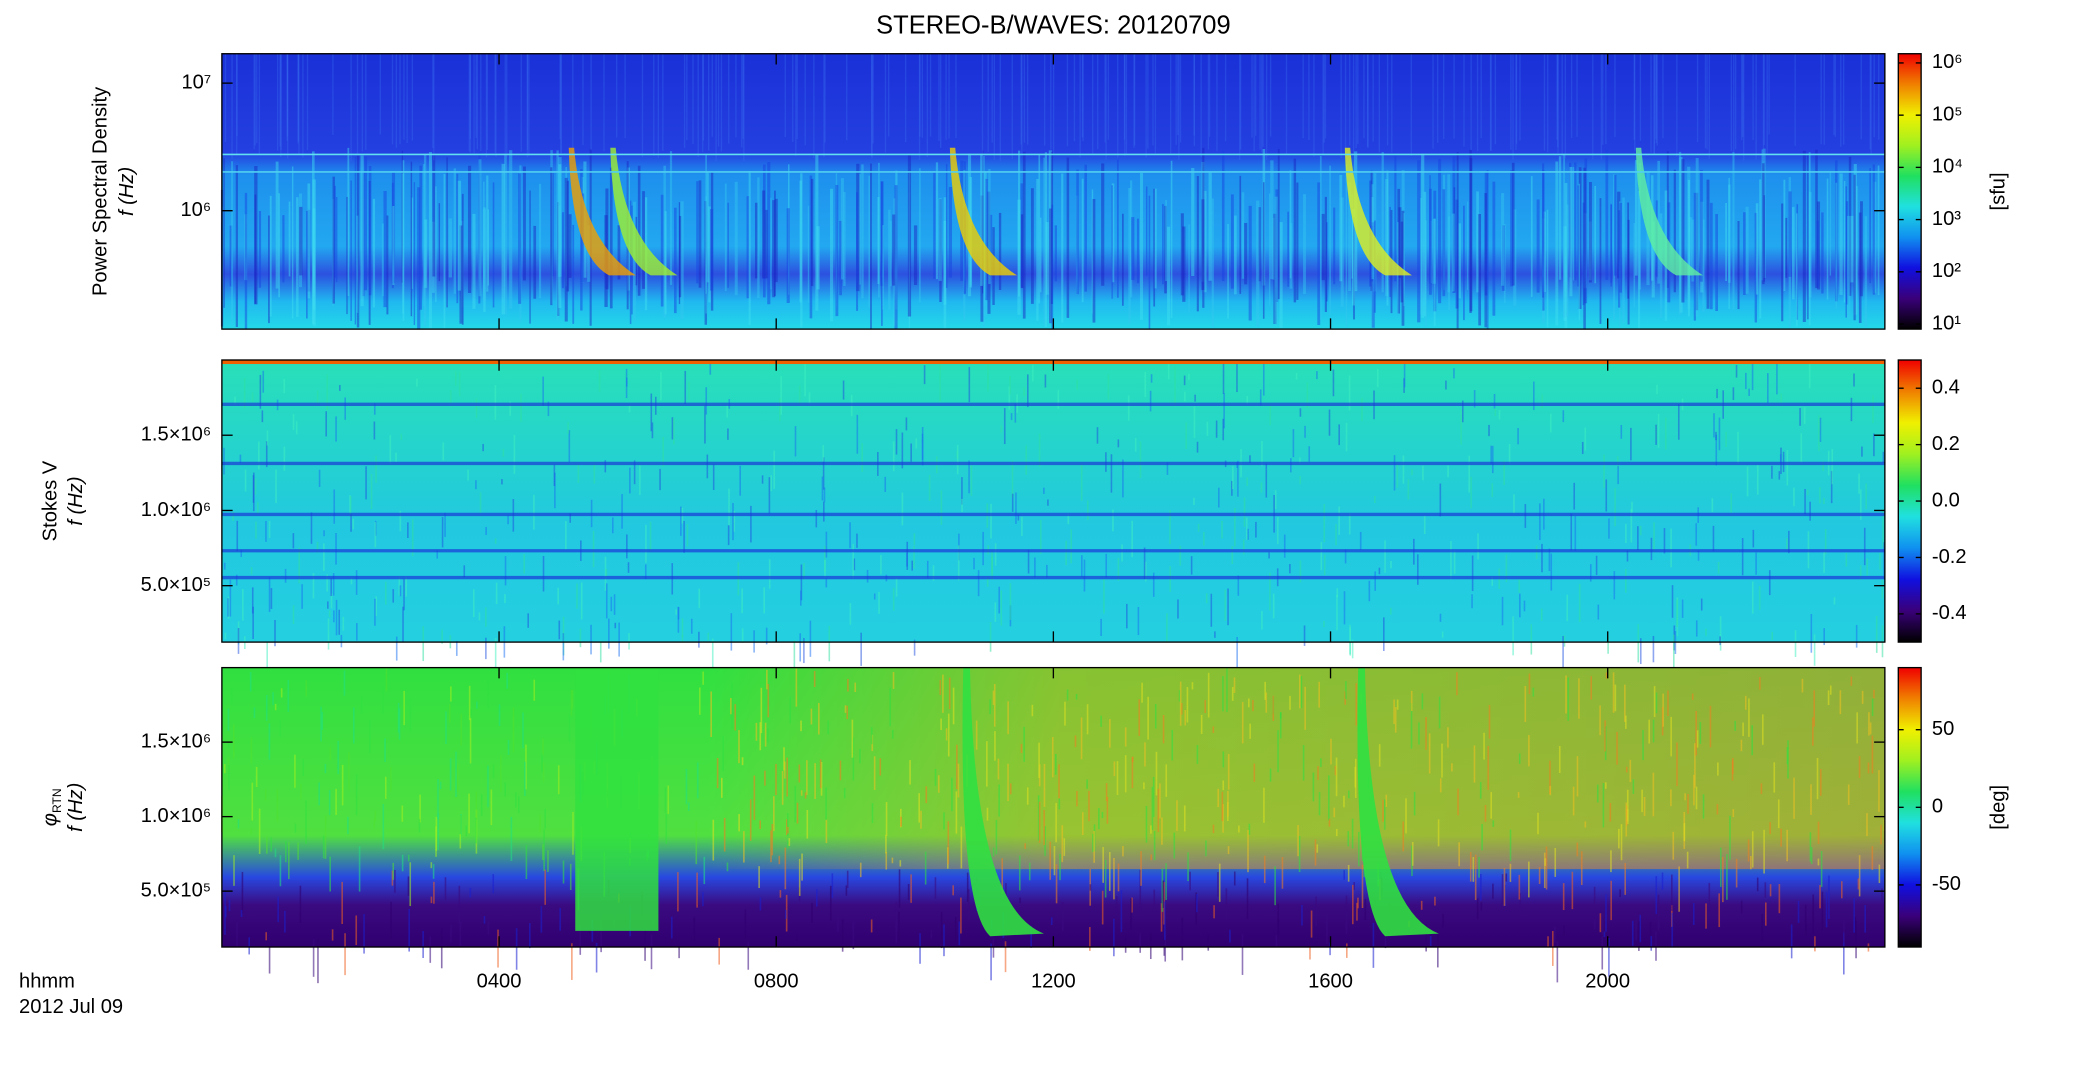 The height and width of the screenshot is (1080, 2096). I want to click on y-tick-label: 10⁶, so click(195, 210).